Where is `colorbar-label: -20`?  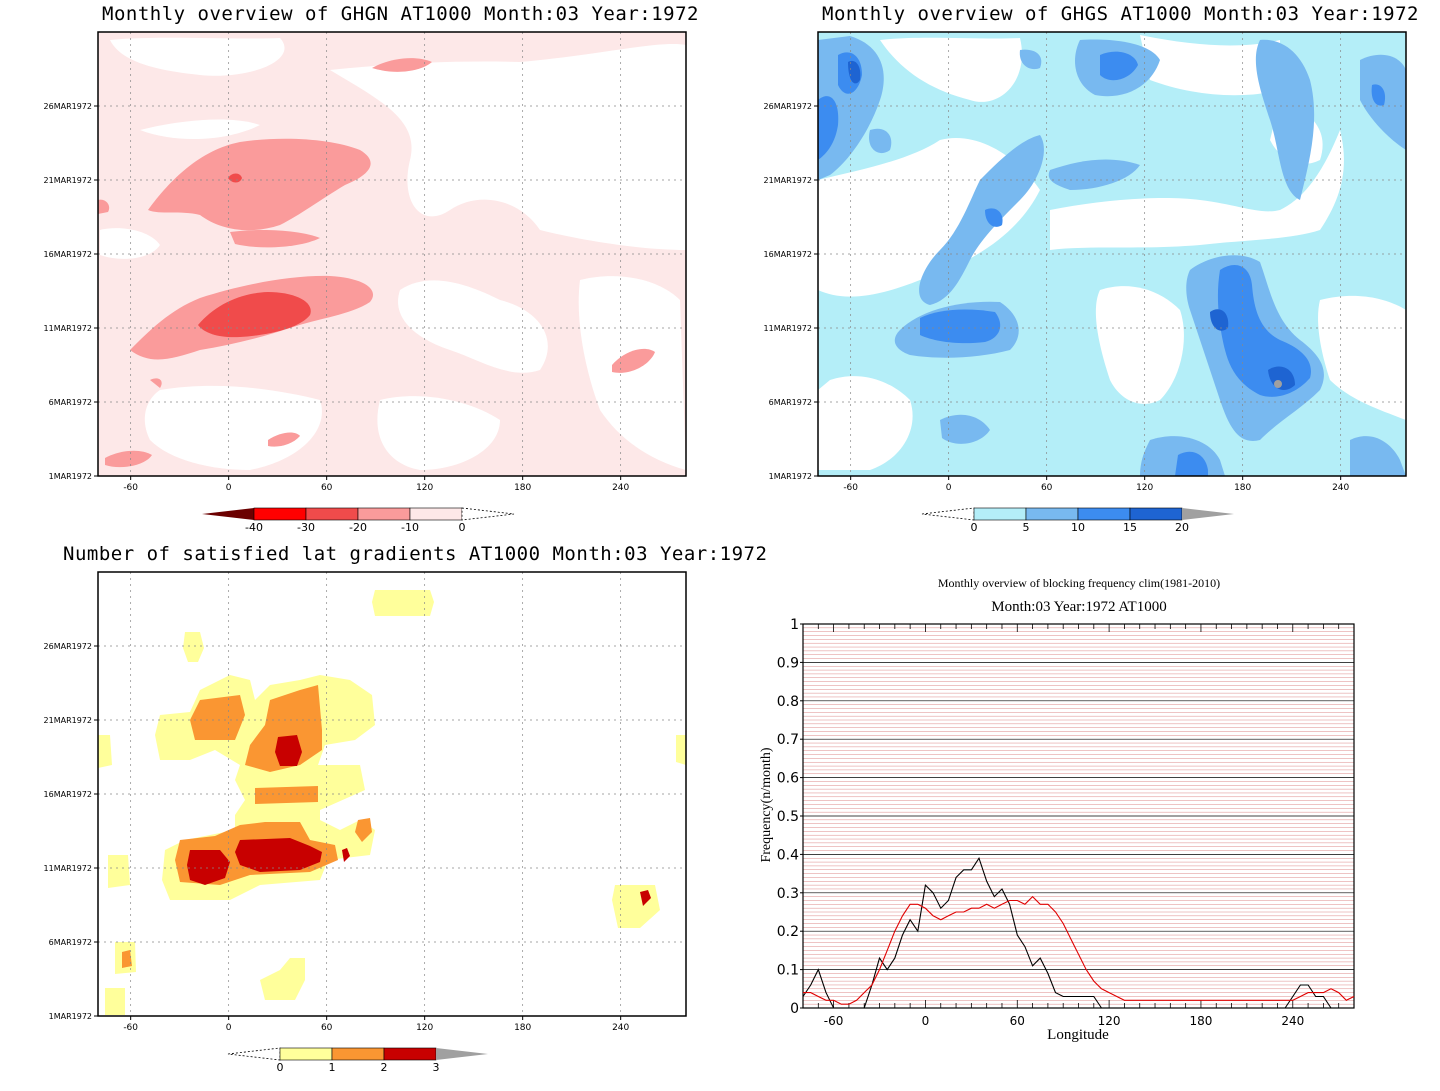
colorbar-label: -20 is located at coordinates (358, 527).